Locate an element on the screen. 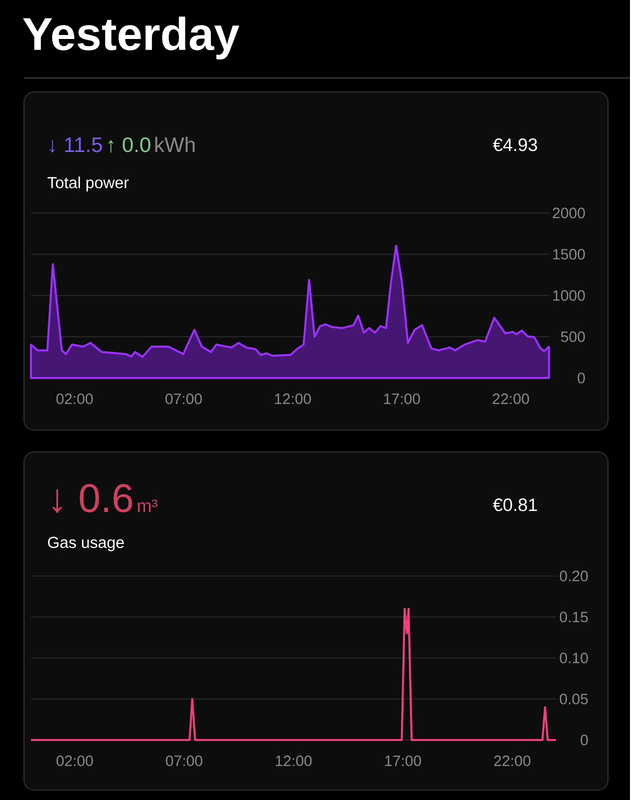 The width and height of the screenshot is (631, 800). y-tick-label: 500 is located at coordinates (573, 336).